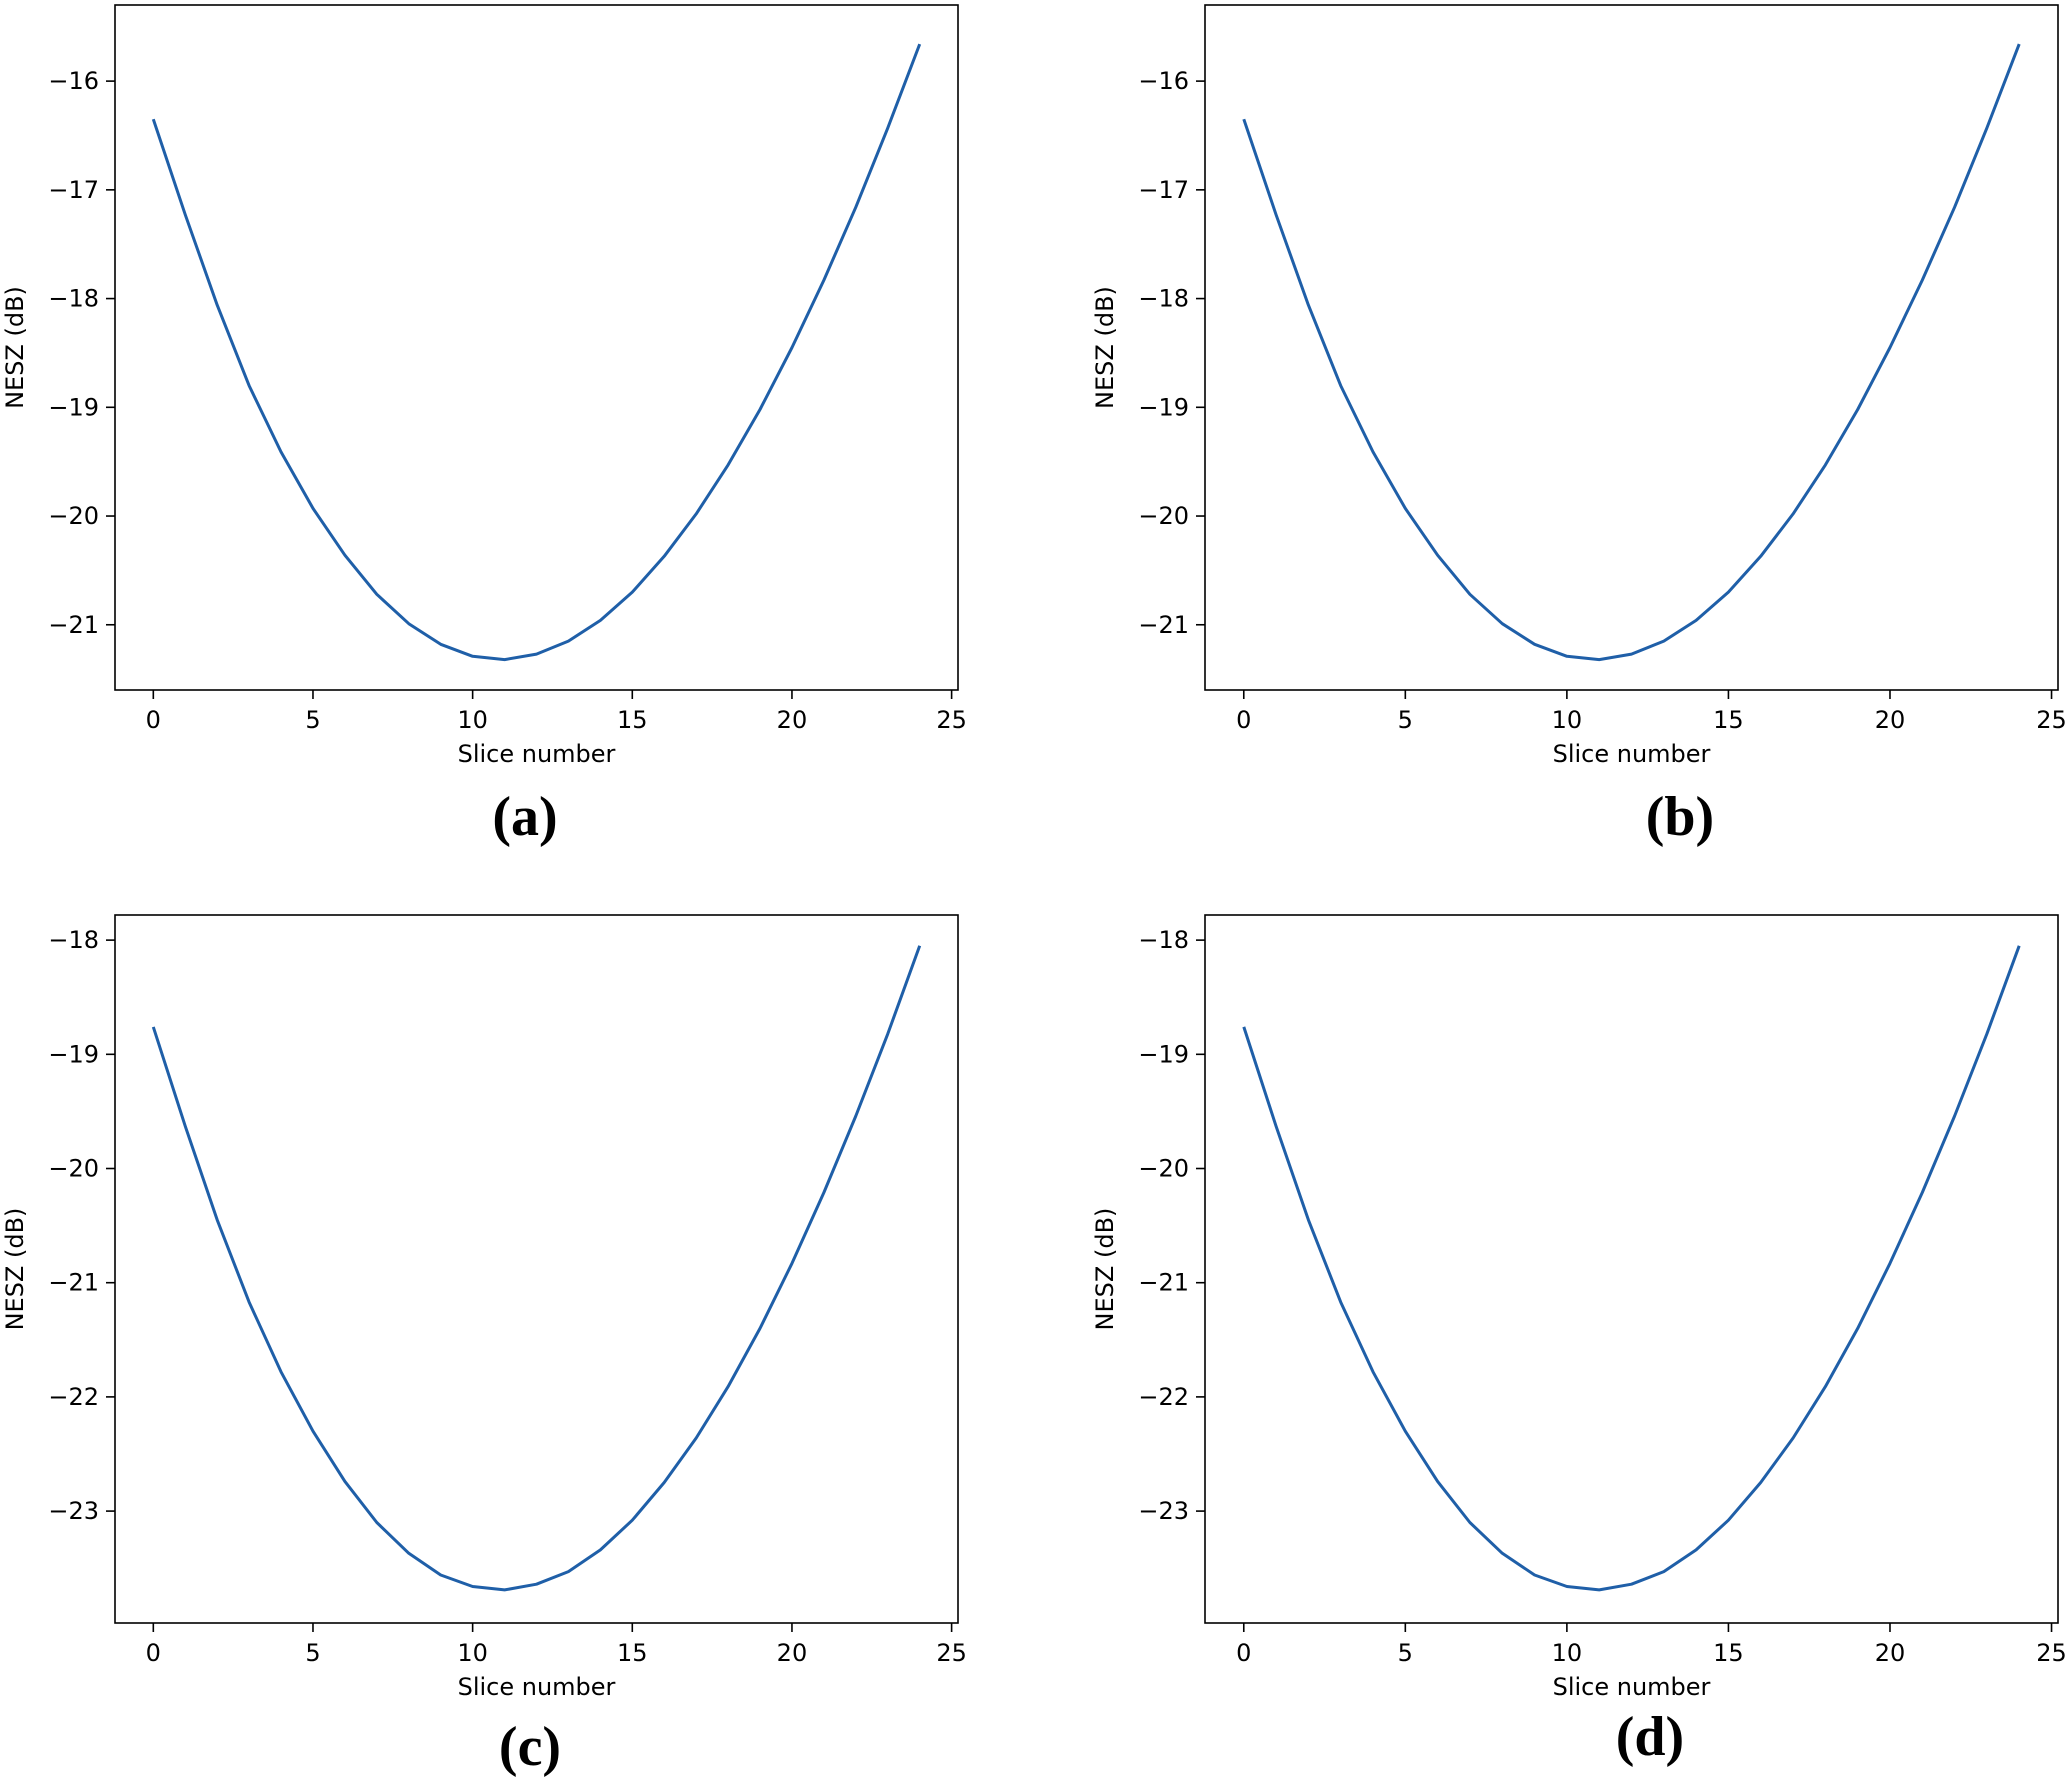  Describe the element at coordinates (524, 817) in the screenshot. I see `panel-label: (a)` at that location.